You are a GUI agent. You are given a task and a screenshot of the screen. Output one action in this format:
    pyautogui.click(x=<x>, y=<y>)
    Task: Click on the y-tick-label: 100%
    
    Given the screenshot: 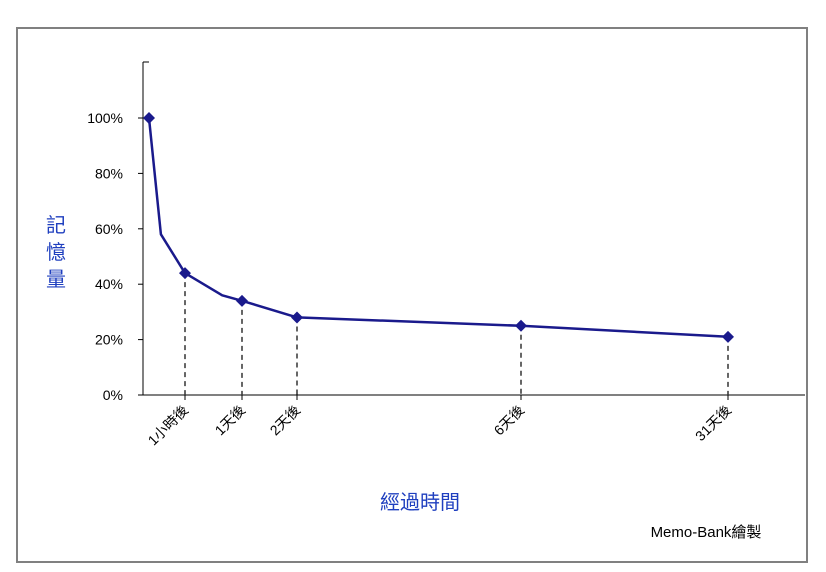 What is the action you would take?
    pyautogui.click(x=105, y=118)
    